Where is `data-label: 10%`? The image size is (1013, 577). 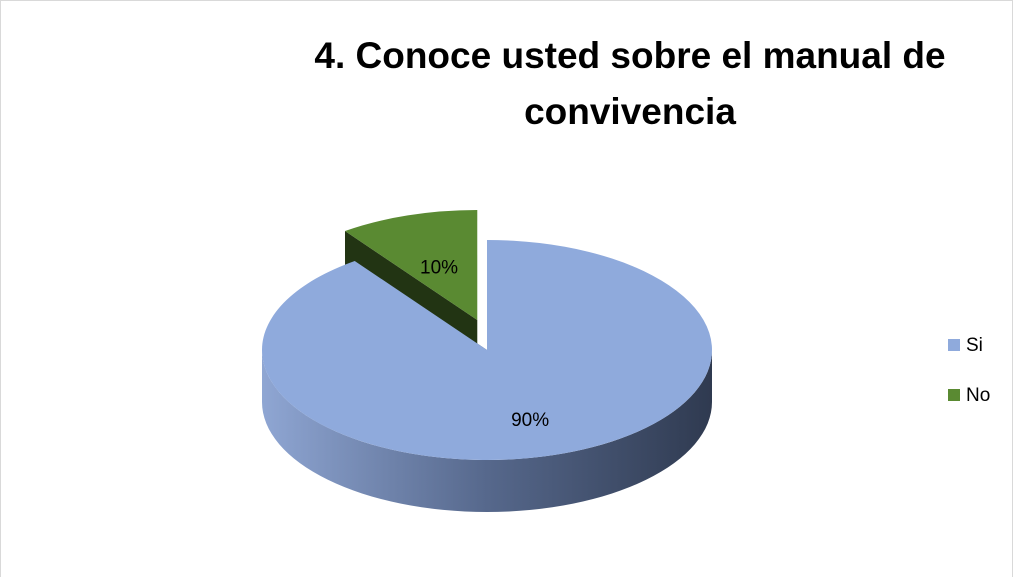 data-label: 10% is located at coordinates (439, 268).